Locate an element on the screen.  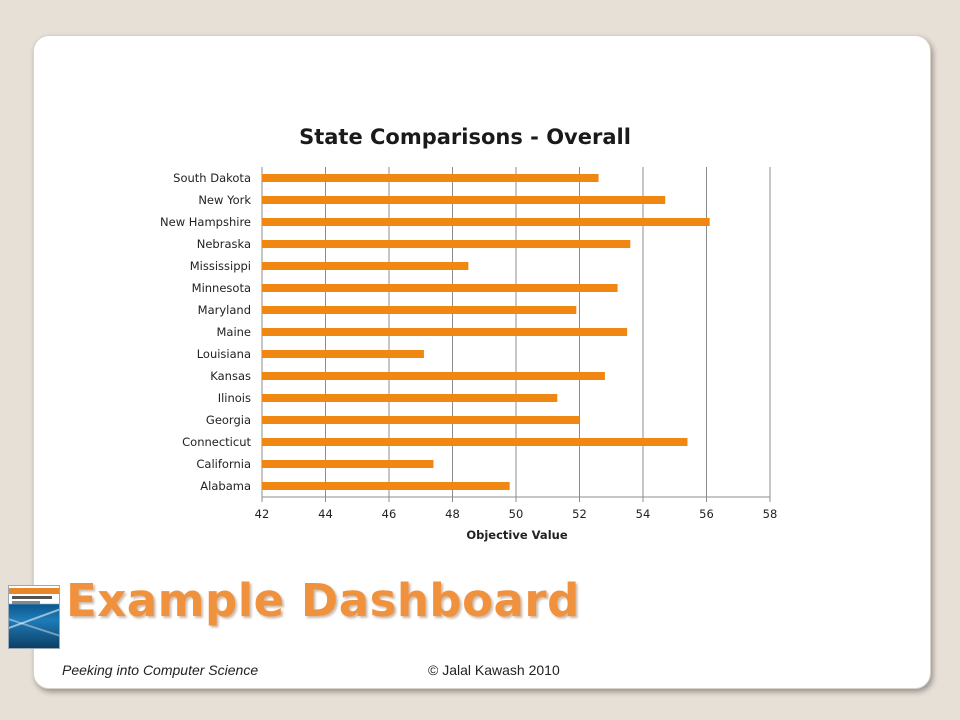
category-label: Alabama is located at coordinates (225, 486).